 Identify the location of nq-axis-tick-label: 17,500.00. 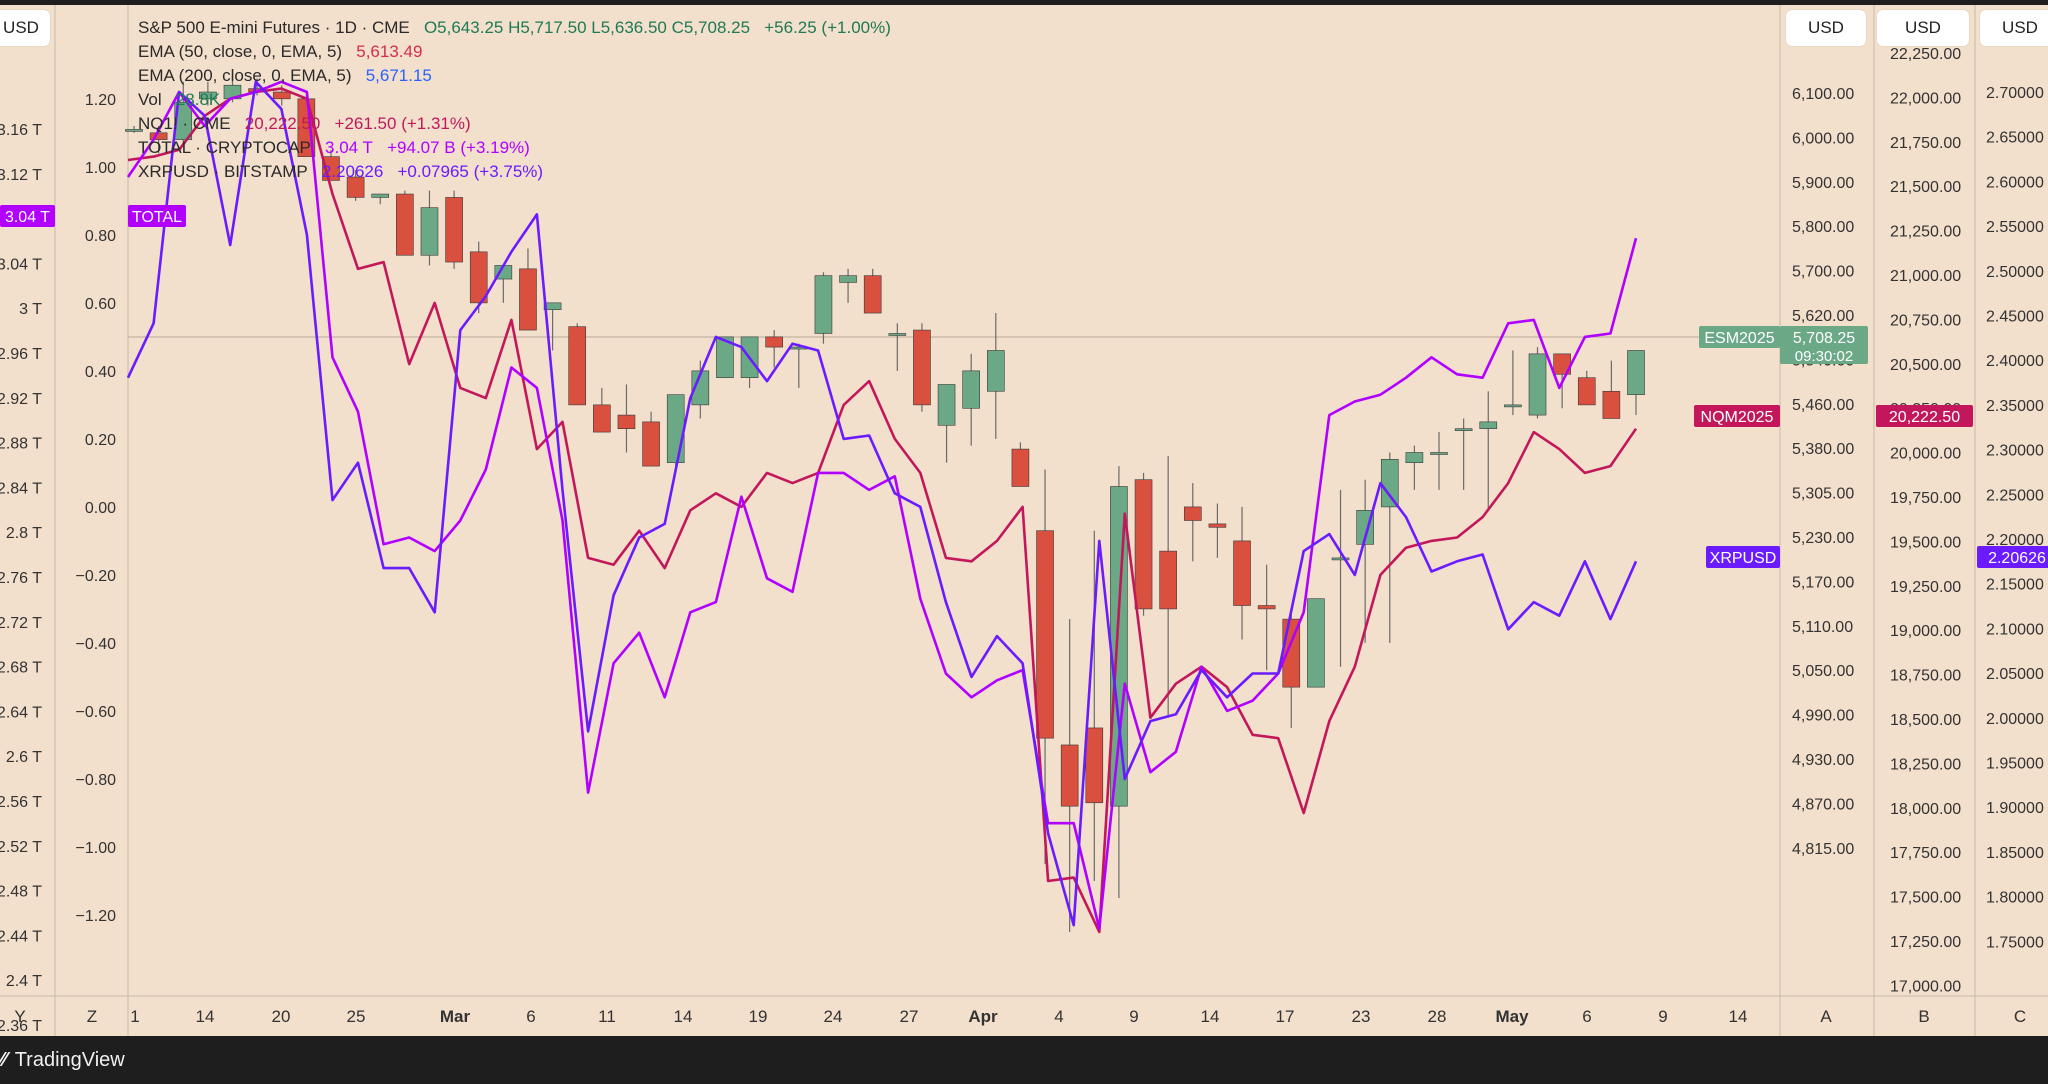
(1925, 898).